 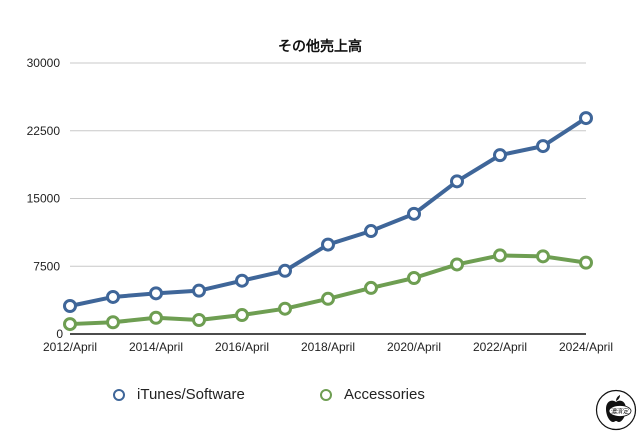 What do you see at coordinates (500, 347) in the screenshot?
I see `x-tick-label: 2022/April` at bounding box center [500, 347].